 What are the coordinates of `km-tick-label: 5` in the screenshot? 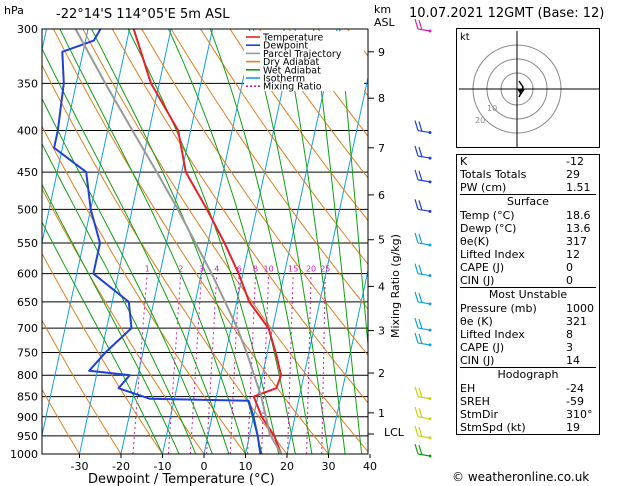 It's located at (381, 240).